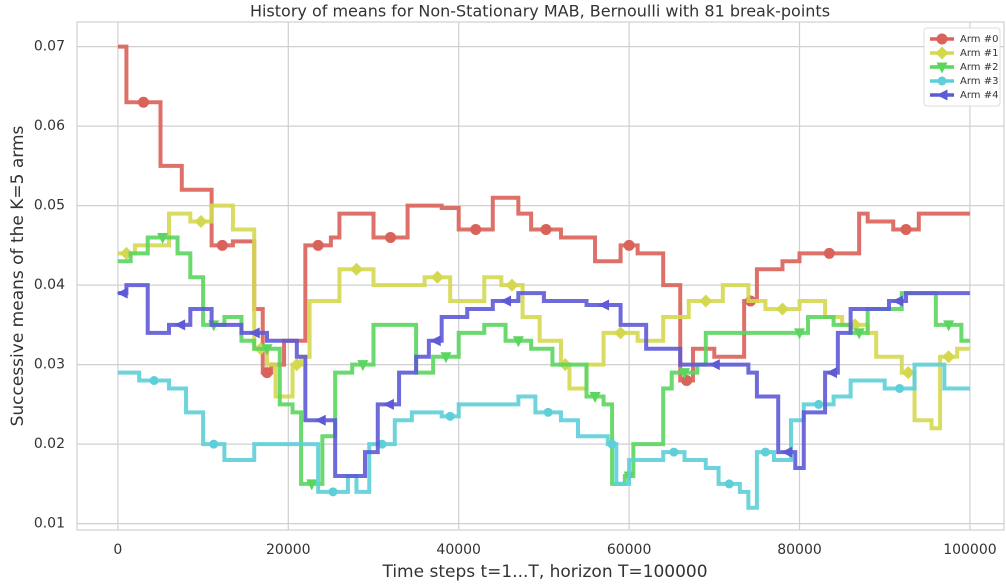 This screenshot has height=586, width=1006. I want to click on x-tick-label: 80000, so click(799, 550).